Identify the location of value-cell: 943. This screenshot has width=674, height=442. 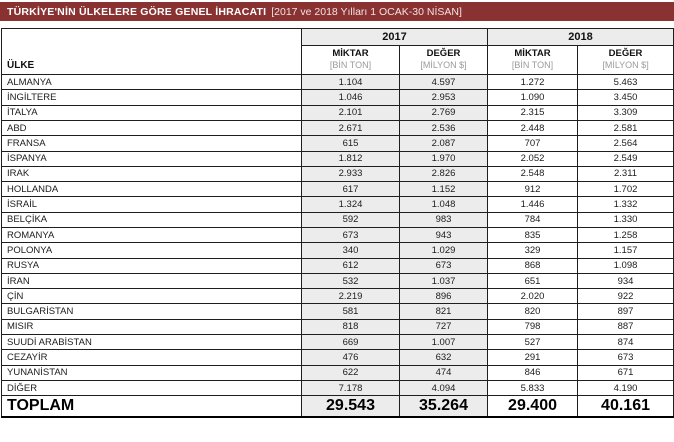
(443, 235).